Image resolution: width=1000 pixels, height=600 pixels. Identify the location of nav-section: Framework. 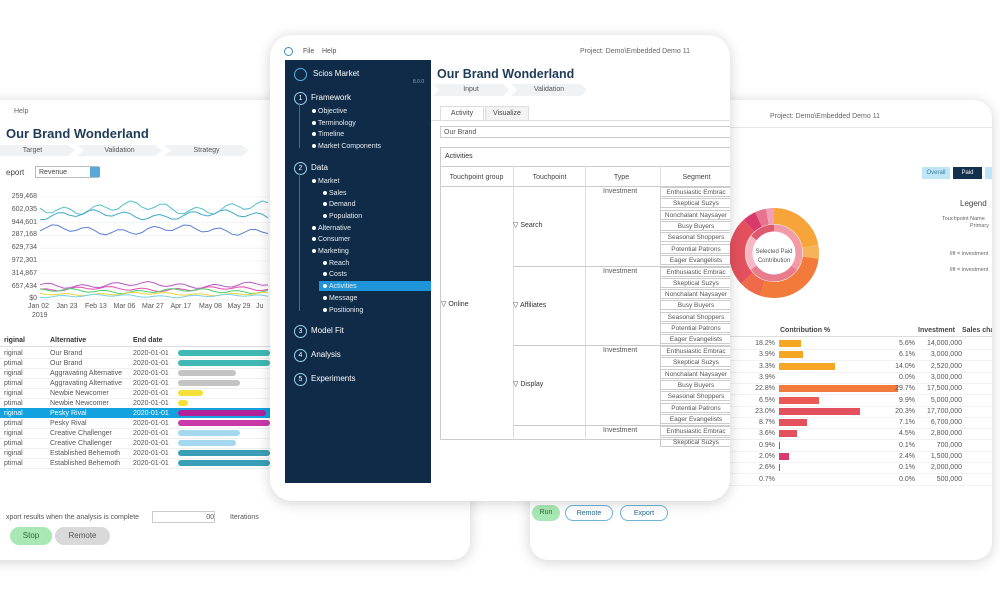
(331, 97).